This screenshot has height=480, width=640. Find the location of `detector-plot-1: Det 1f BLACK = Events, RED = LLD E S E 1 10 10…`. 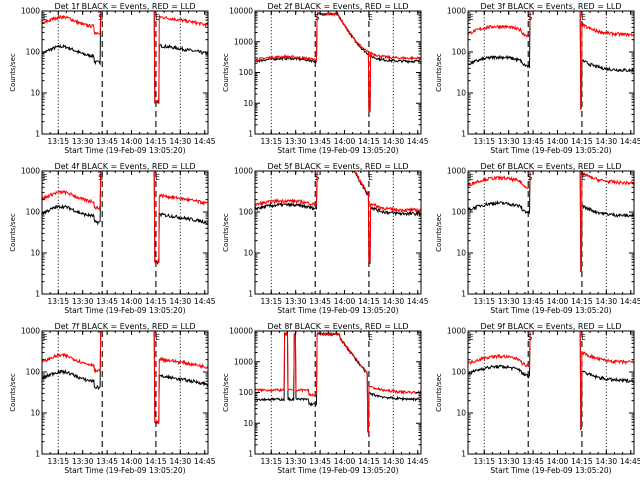

detector-plot-1: Det 1f BLACK = Events, RED = LLD E S E 1 10 10… is located at coordinates (112, 78).